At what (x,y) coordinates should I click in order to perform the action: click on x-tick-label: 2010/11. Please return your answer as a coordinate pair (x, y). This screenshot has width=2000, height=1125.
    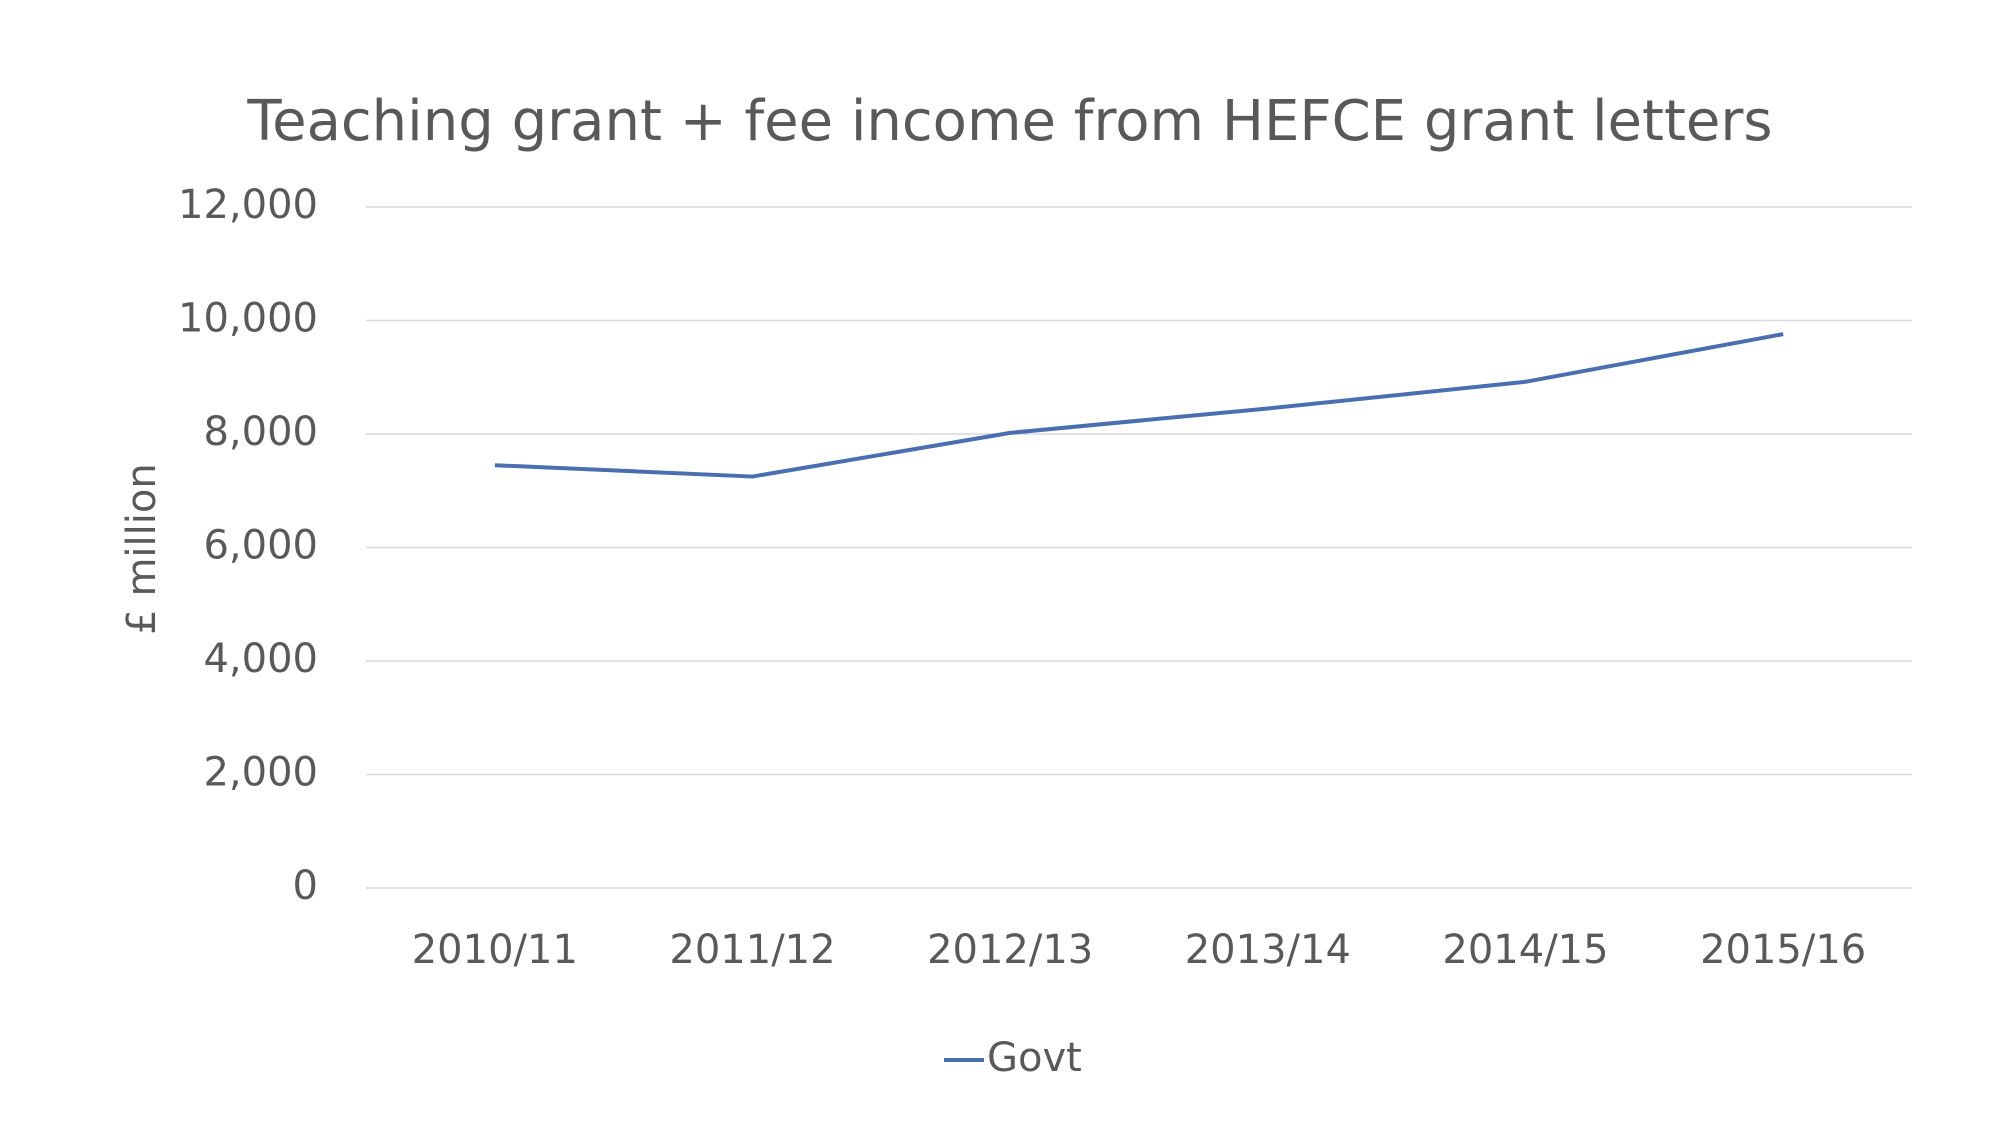
    Looking at the image, I should click on (495, 950).